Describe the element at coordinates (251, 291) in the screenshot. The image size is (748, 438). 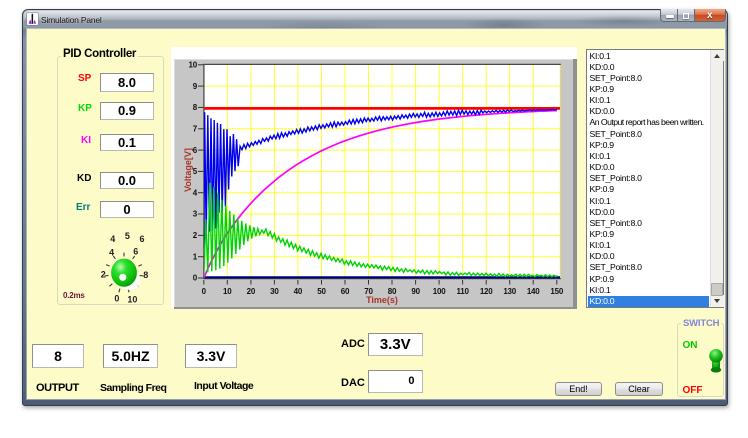
I see `svg-text: 20` at that location.